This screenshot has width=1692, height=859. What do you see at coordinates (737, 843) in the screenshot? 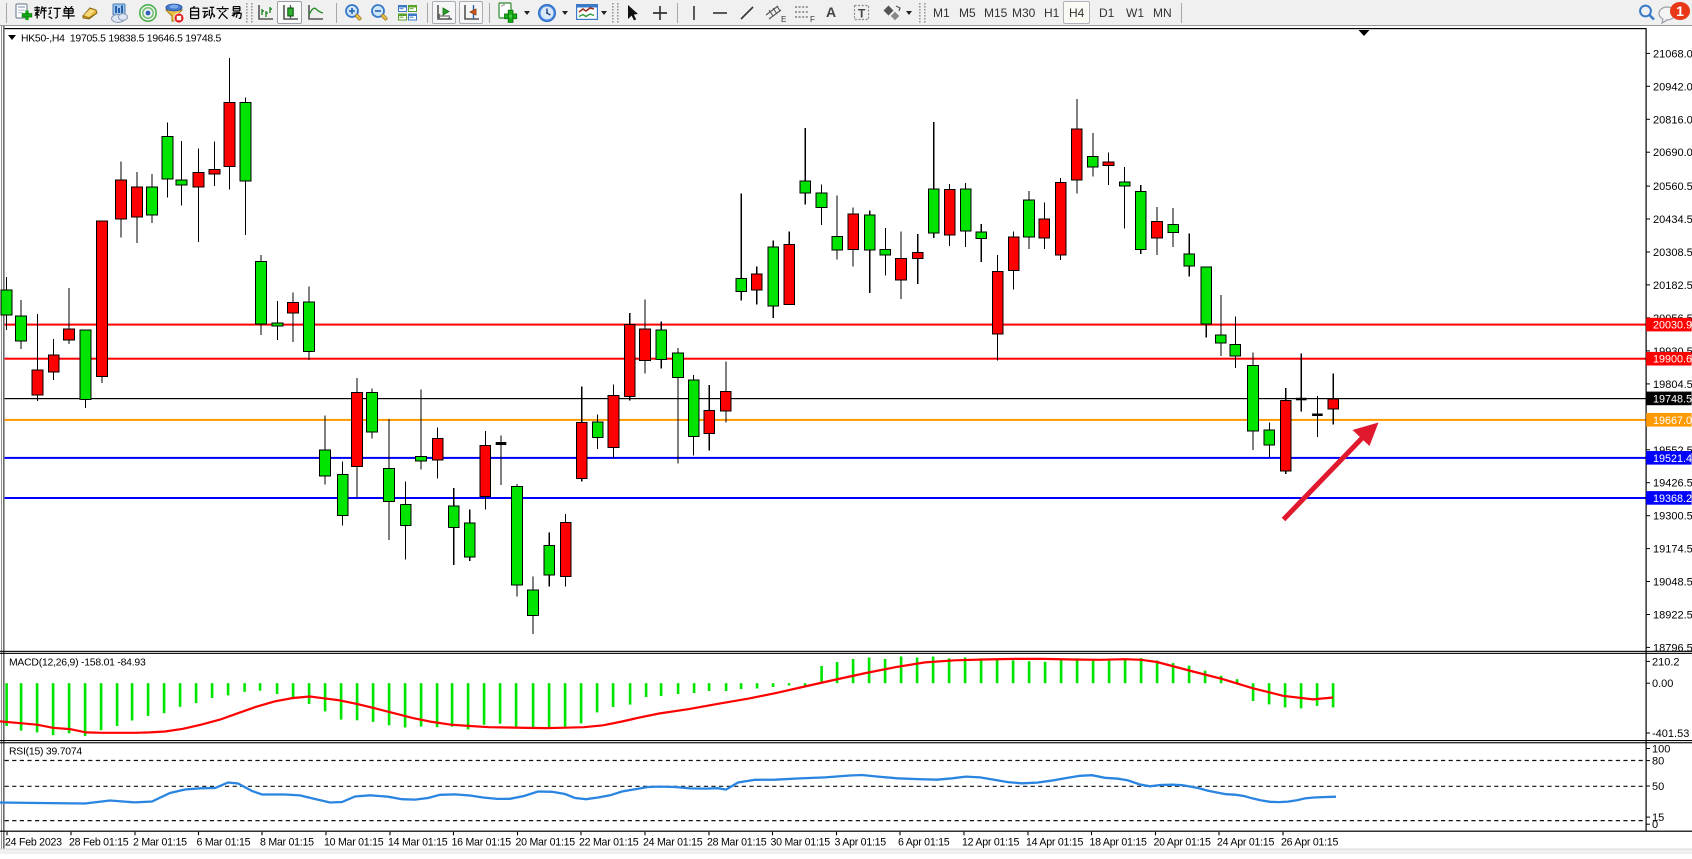
I see `svg-text: 28 Mar 01:15` at bounding box center [737, 843].